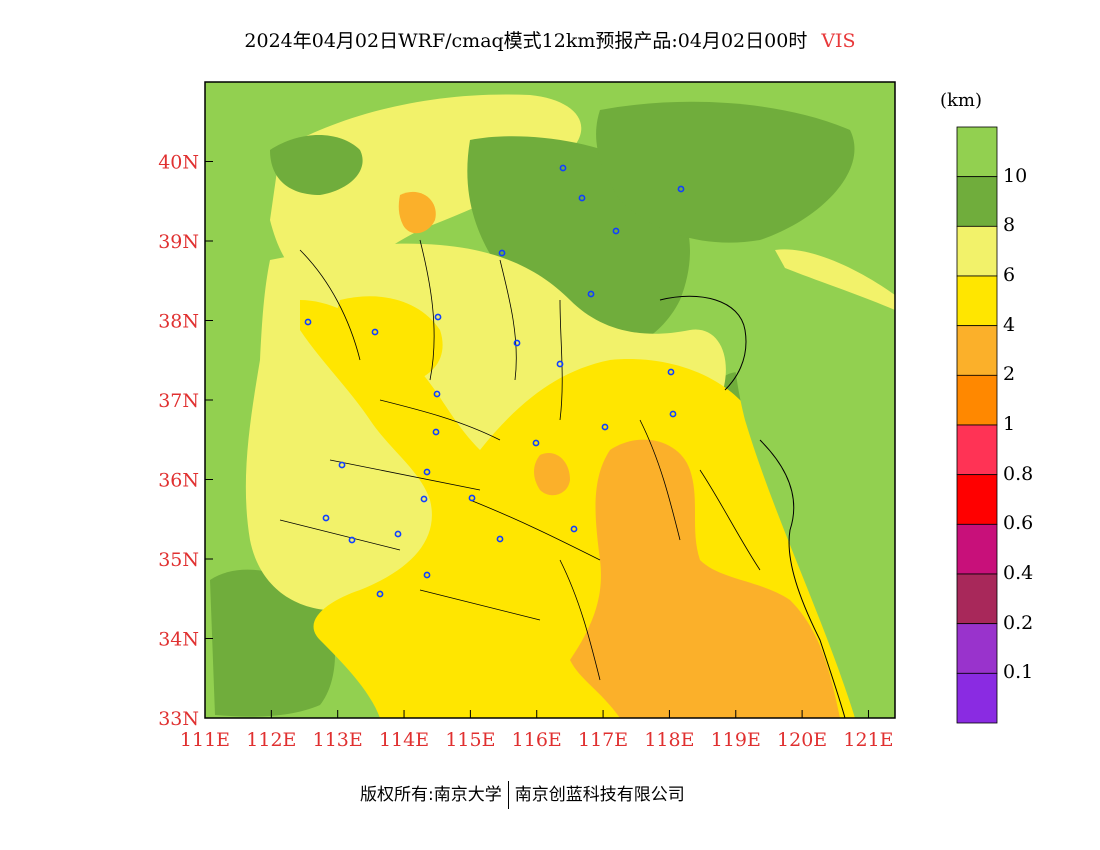 The image size is (1100, 850). I want to click on y-tick-label: 35N, so click(178, 560).